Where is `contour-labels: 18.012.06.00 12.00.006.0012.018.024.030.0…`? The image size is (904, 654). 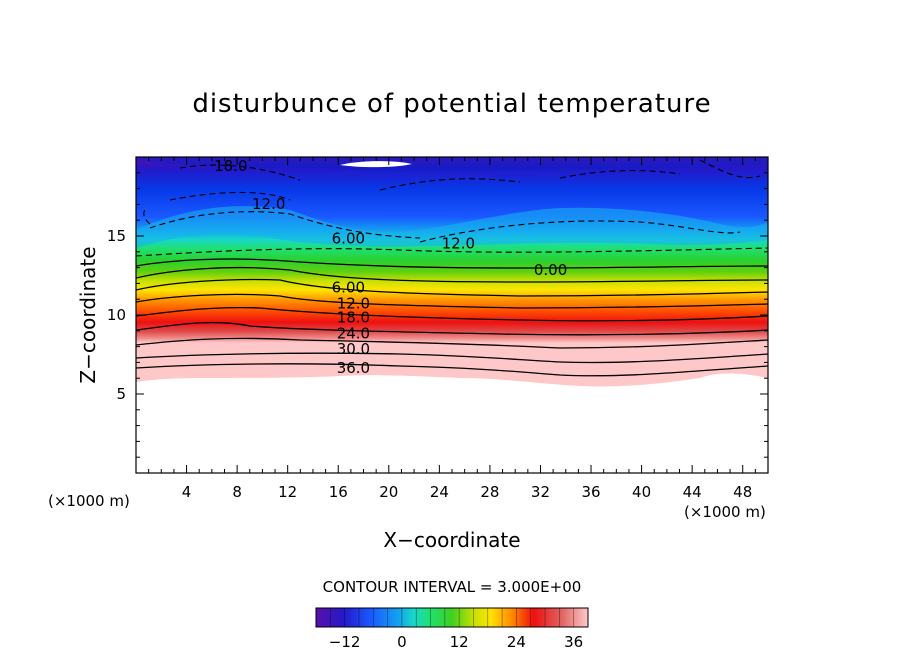
contour-labels: 18.012.06.00 12.00.006.0012.018.024.030.0… is located at coordinates (390, 267).